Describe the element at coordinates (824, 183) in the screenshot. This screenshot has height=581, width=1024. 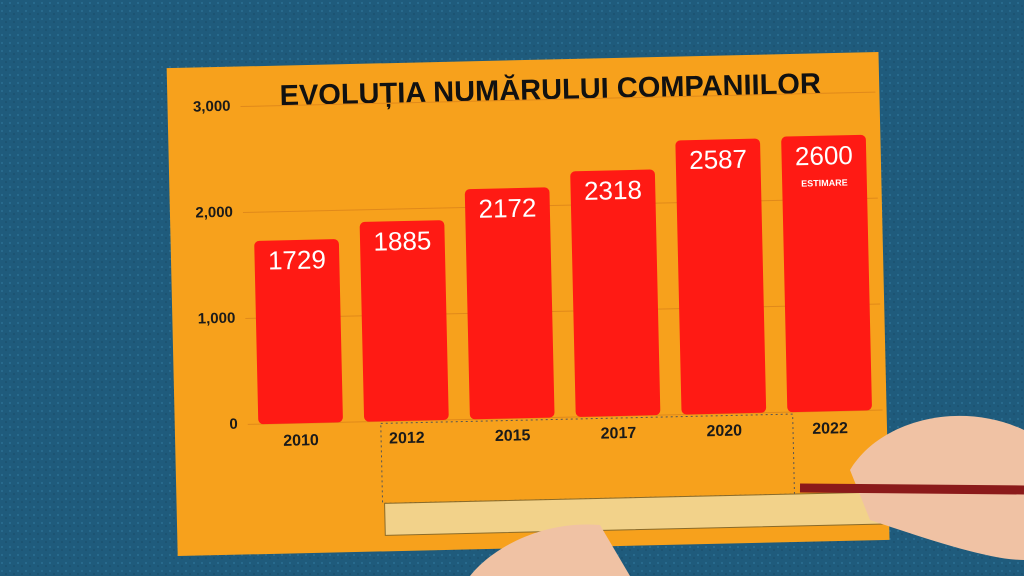
I see `annotation: ESTIMARE` at that location.